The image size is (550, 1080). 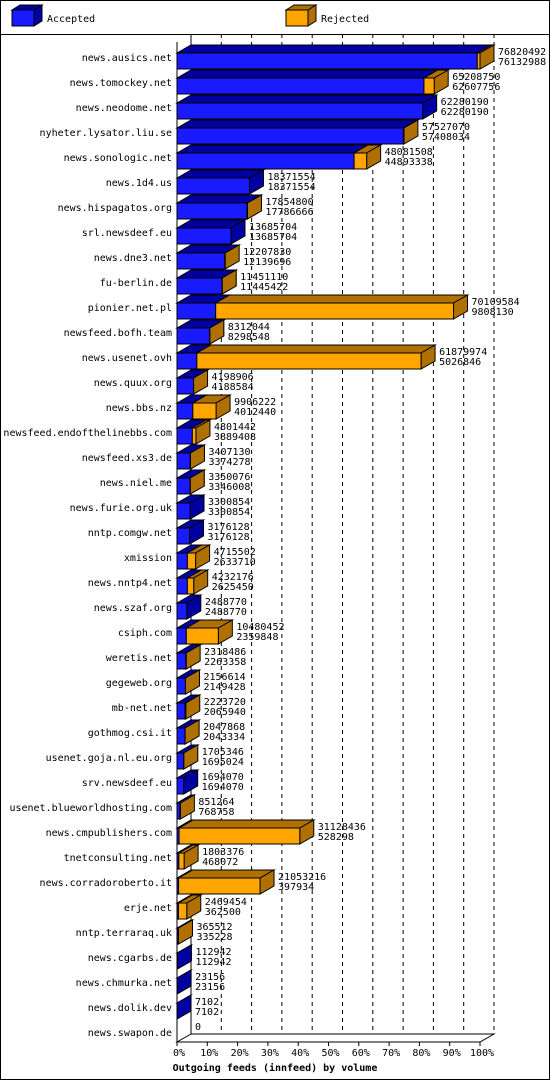 I want to click on value-label: 2625450, so click(x=233, y=587).